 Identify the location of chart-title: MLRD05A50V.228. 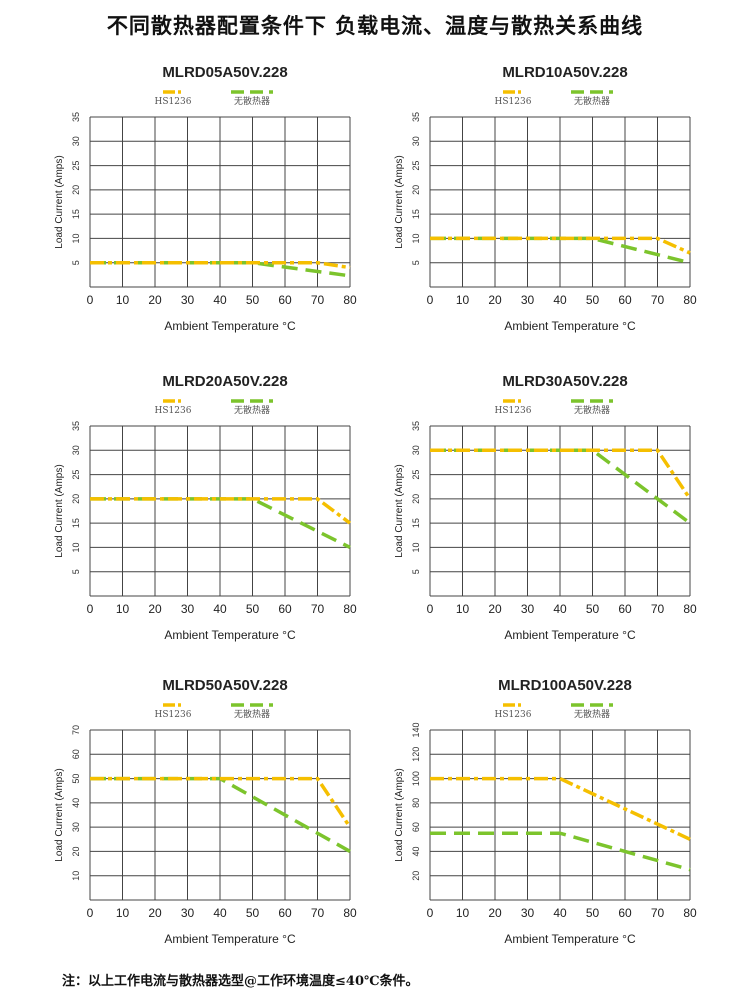
(224, 72).